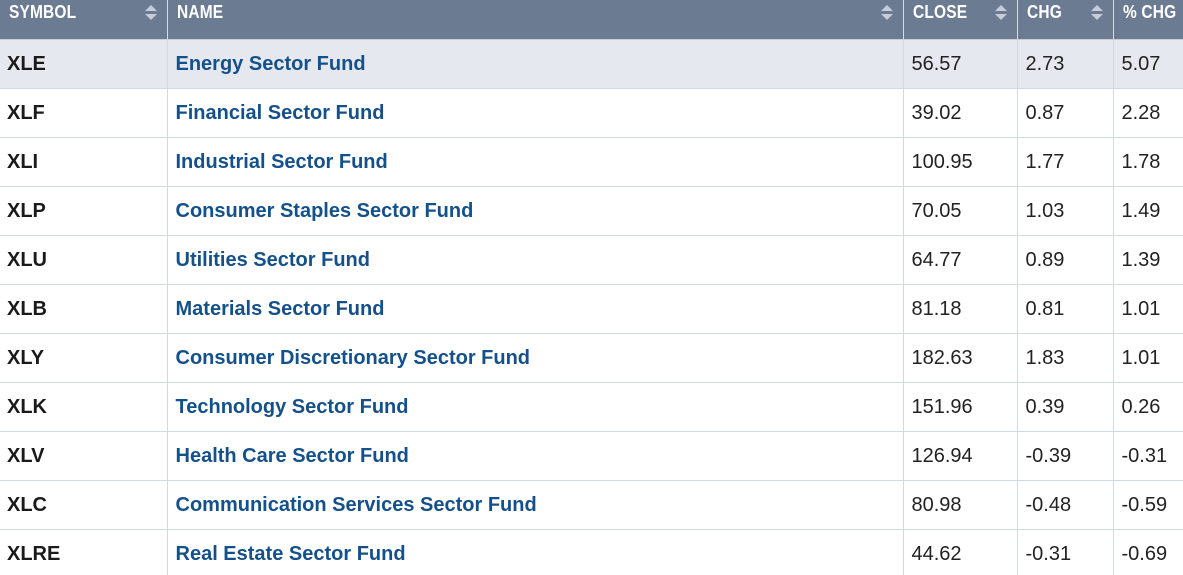  I want to click on symbol-cell: XLI, so click(84, 162).